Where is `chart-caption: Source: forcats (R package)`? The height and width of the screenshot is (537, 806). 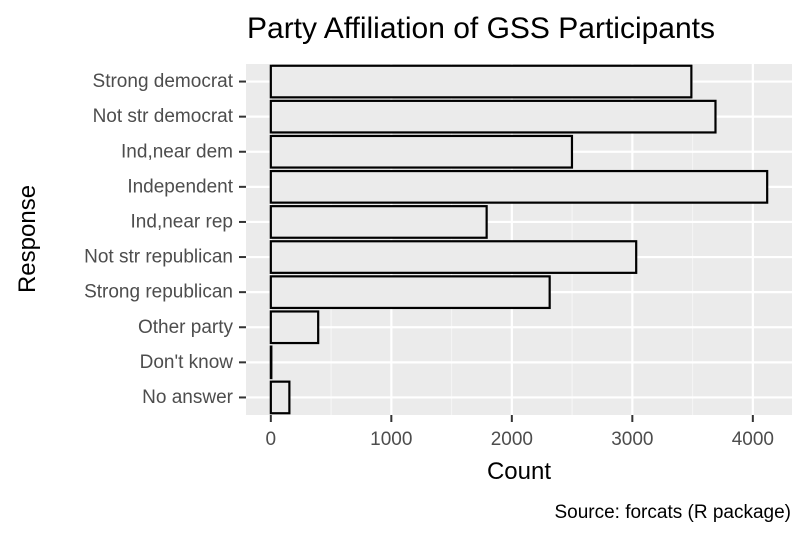
chart-caption: Source: forcats (R package) is located at coordinates (672, 512).